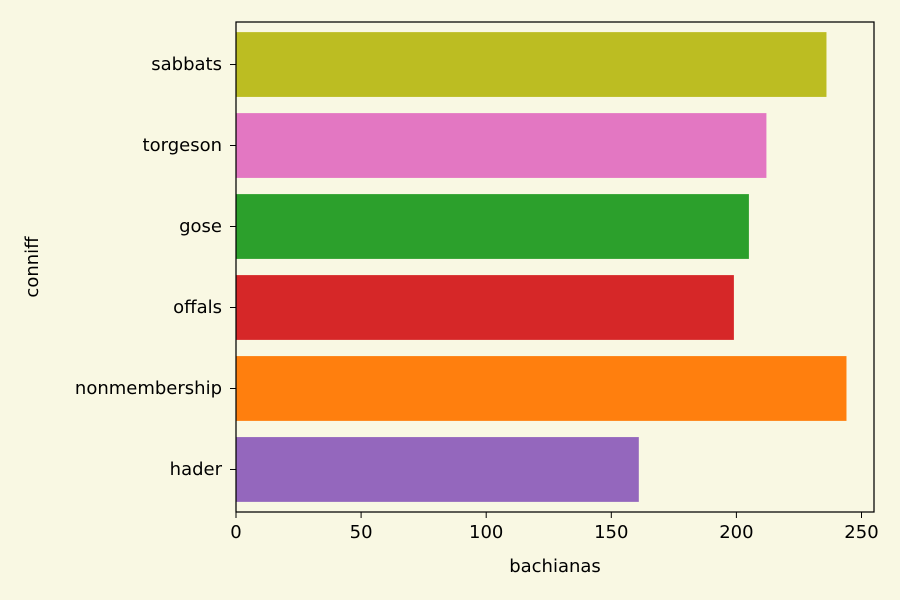 The height and width of the screenshot is (600, 900). I want to click on x-tick-label: 0, so click(235, 532).